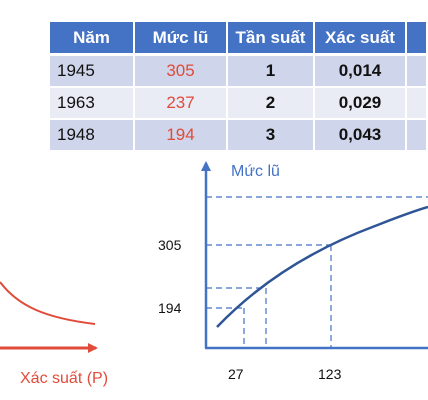  Describe the element at coordinates (271, 104) in the screenshot. I see `cell-frequency: 2` at that location.